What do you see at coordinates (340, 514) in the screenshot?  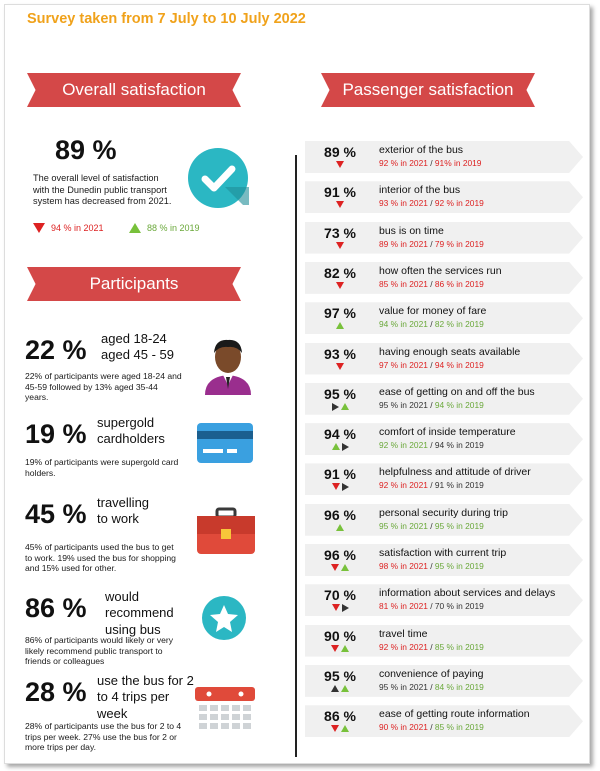 I see `row-value: 96 %` at bounding box center [340, 514].